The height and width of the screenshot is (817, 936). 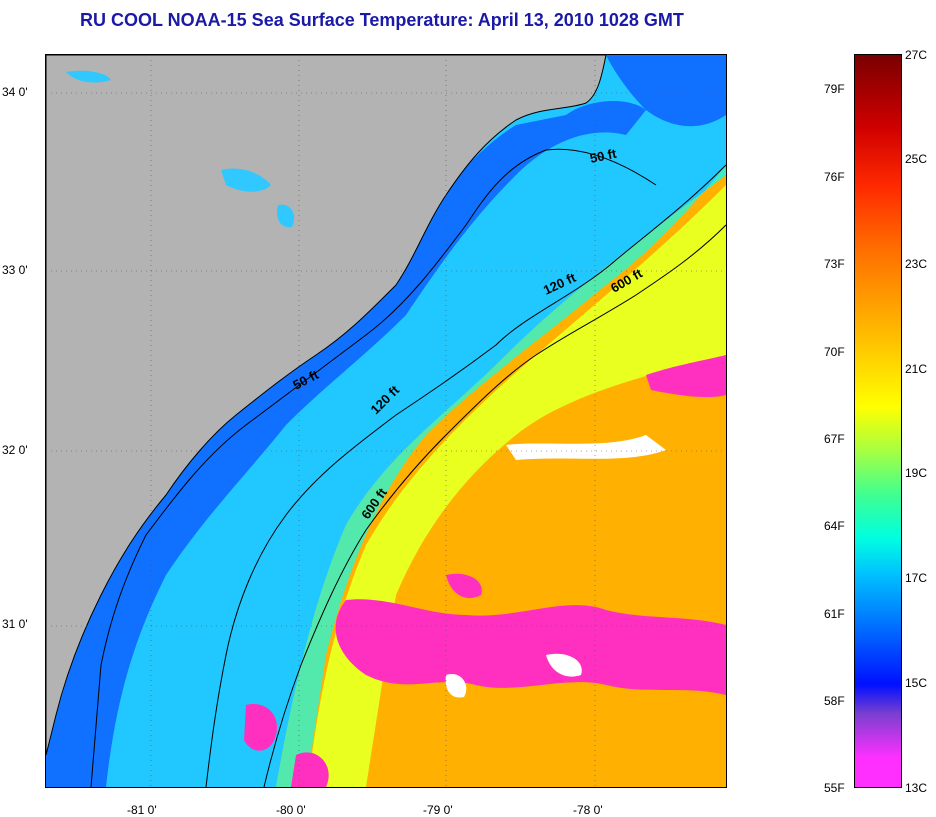 What do you see at coordinates (834, 89) in the screenshot?
I see `colorbar-f-79: 79F` at bounding box center [834, 89].